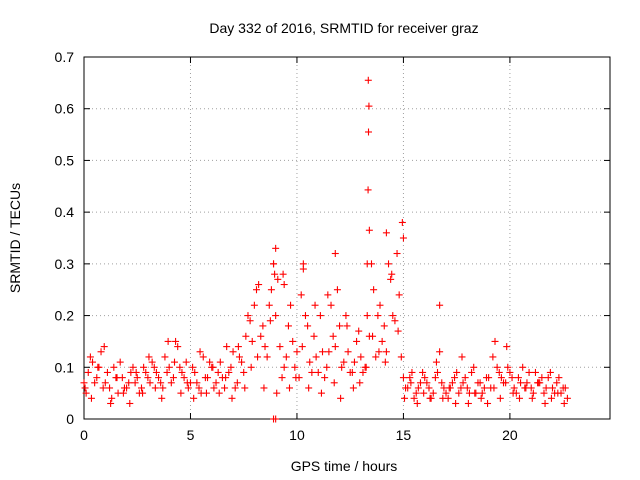 The image size is (640, 480). What do you see at coordinates (65, 160) in the screenshot?
I see `y-tick-label: 0.5` at bounding box center [65, 160].